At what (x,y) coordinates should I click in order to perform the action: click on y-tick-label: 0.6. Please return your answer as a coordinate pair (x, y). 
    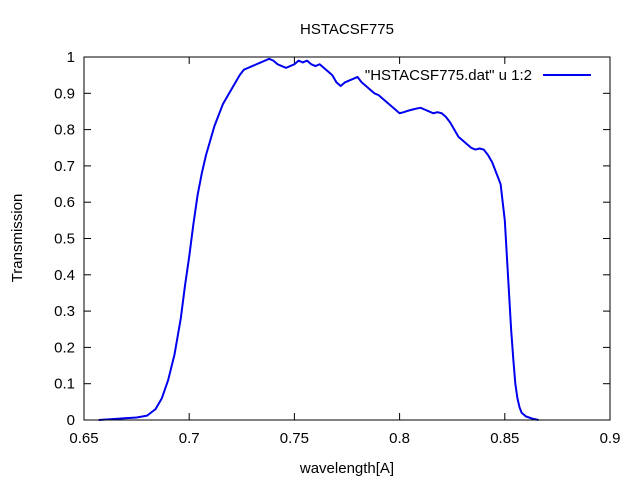
    Looking at the image, I should click on (64, 202).